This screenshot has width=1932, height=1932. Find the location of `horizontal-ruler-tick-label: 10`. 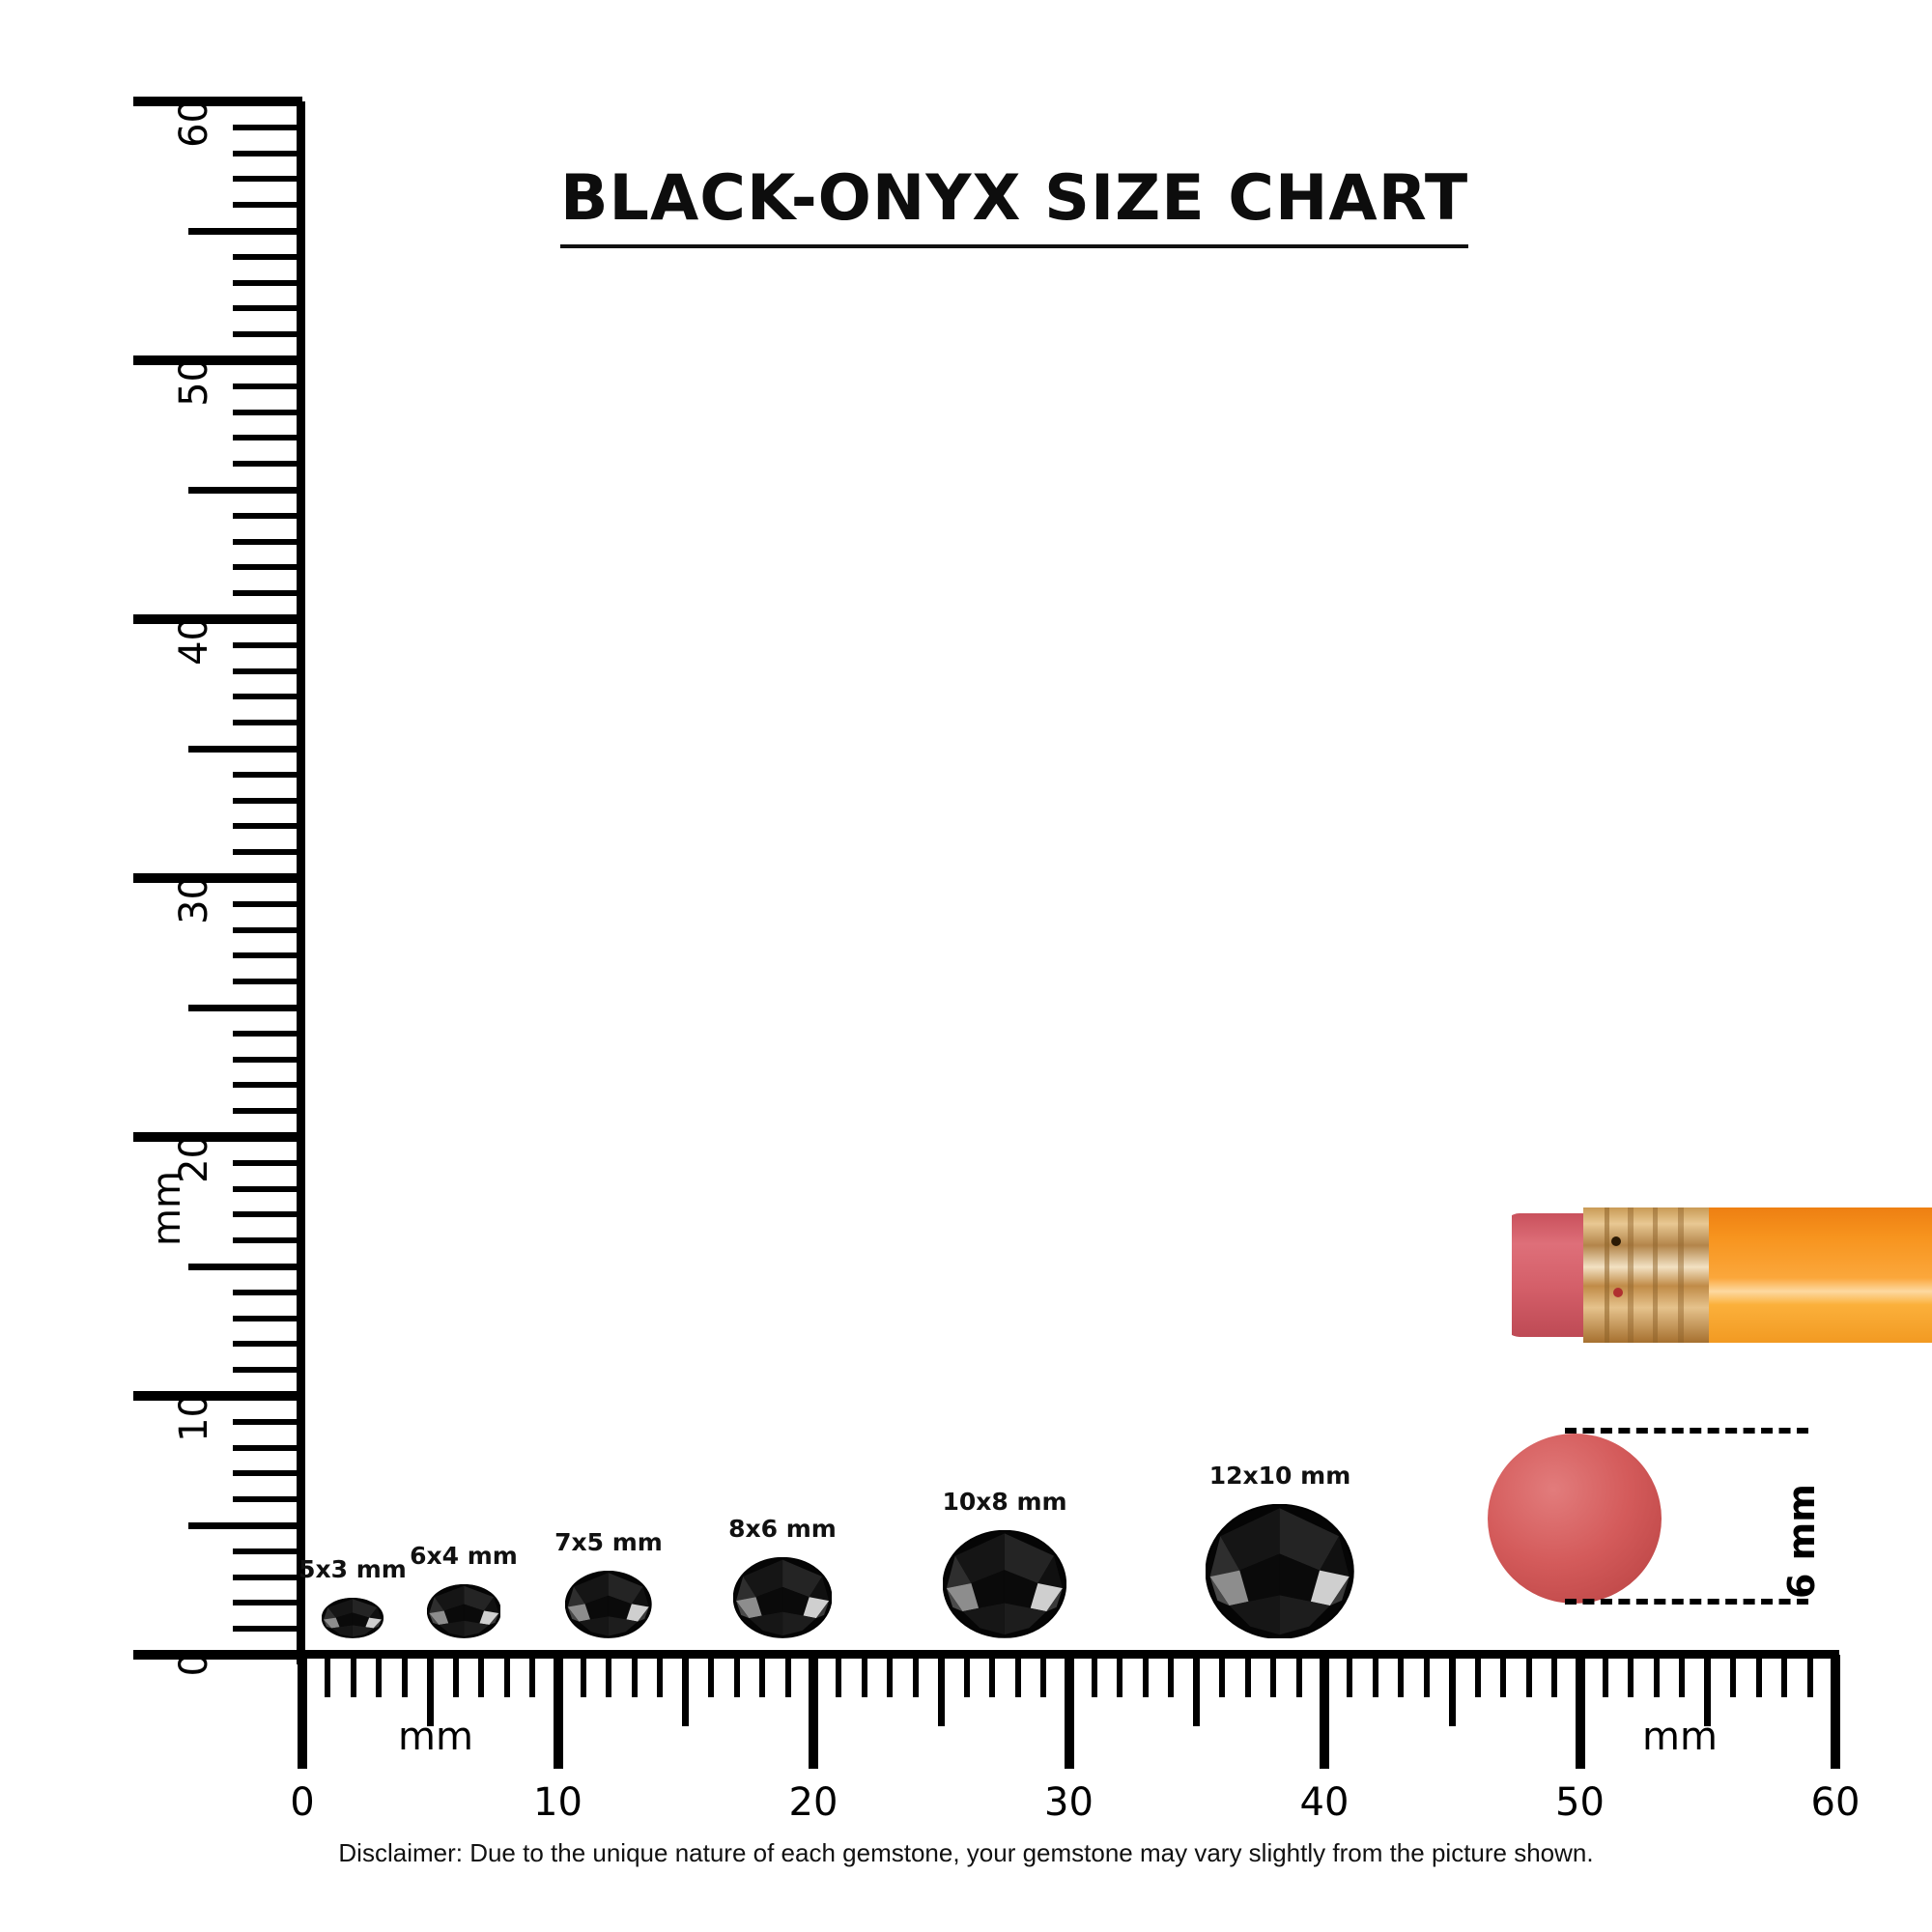

horizontal-ruler-tick-label: 10 is located at coordinates (557, 1802).